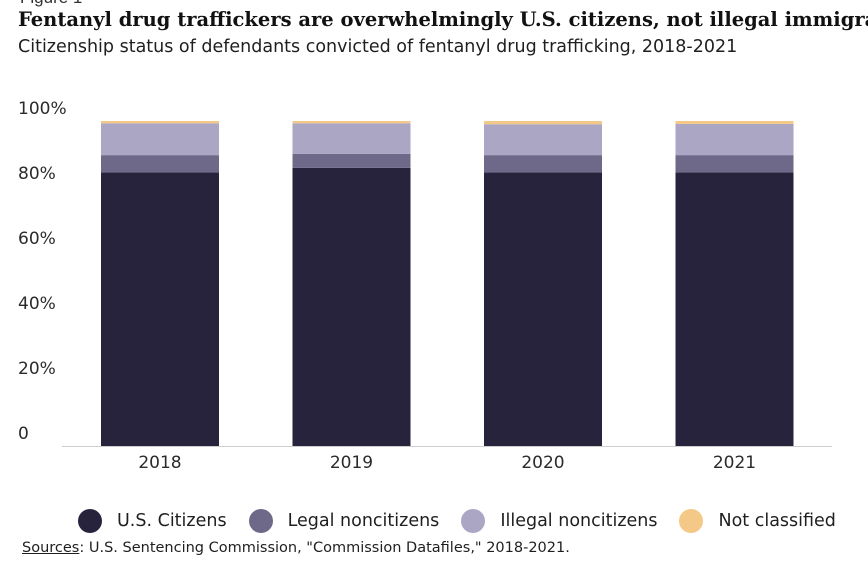 The width and height of the screenshot is (868, 575). I want to click on y-tick-label: 80%, so click(37, 174).